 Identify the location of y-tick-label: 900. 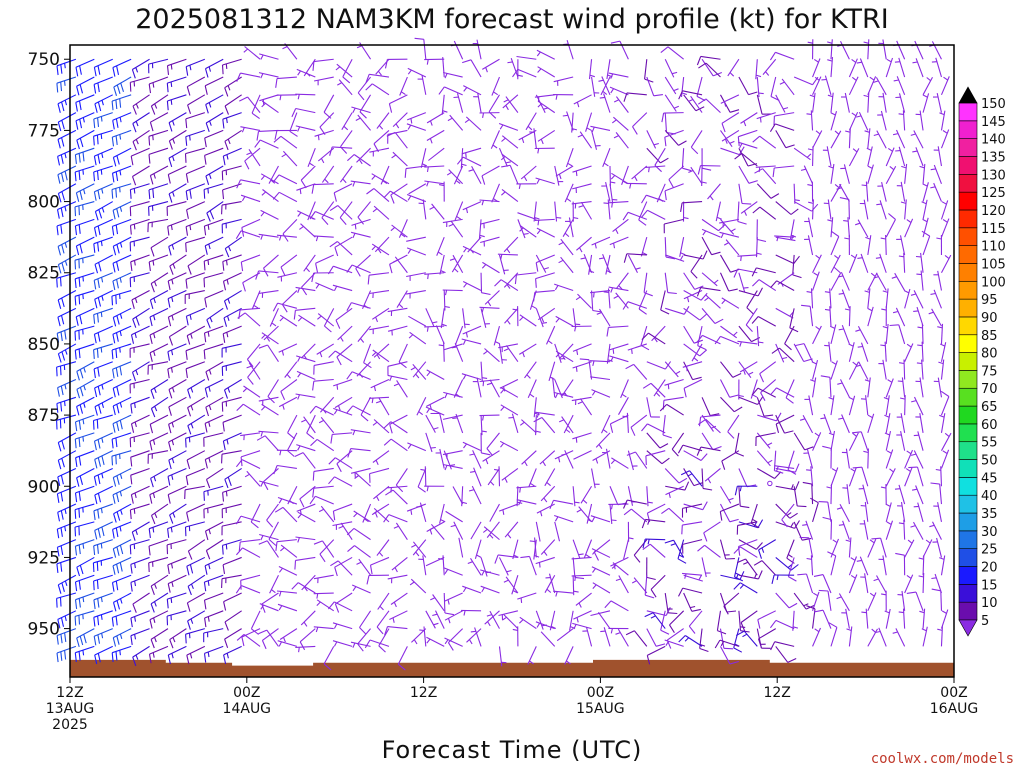
(44, 487).